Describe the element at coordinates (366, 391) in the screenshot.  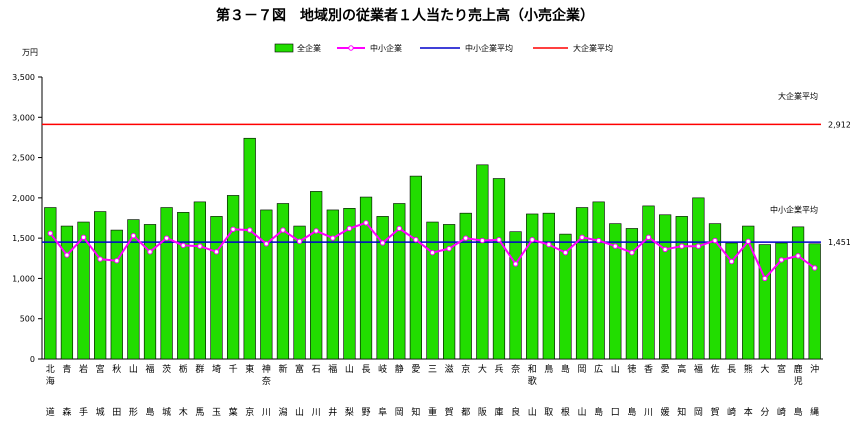
I see `x-tick-label: 長野` at that location.